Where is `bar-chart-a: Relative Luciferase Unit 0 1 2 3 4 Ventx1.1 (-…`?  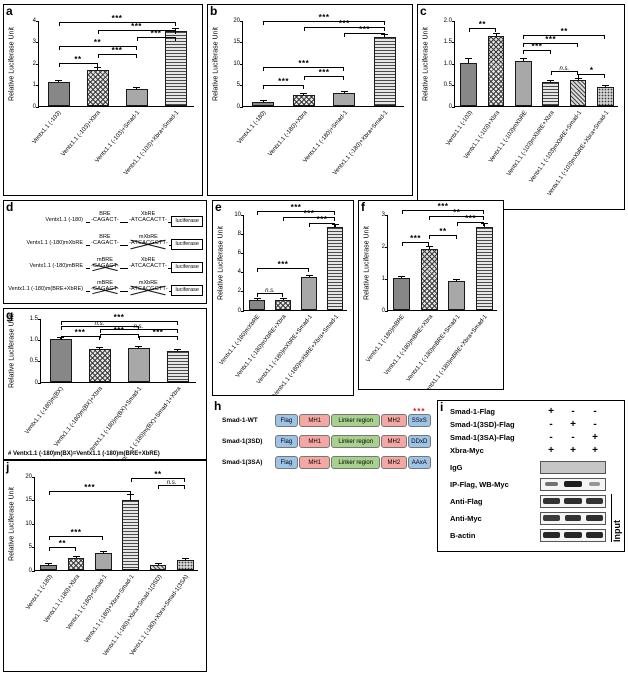 bar-chart-a: Relative Luciferase Unit 0 1 2 3 4 Ventx1.1 (-… is located at coordinates (103, 100).